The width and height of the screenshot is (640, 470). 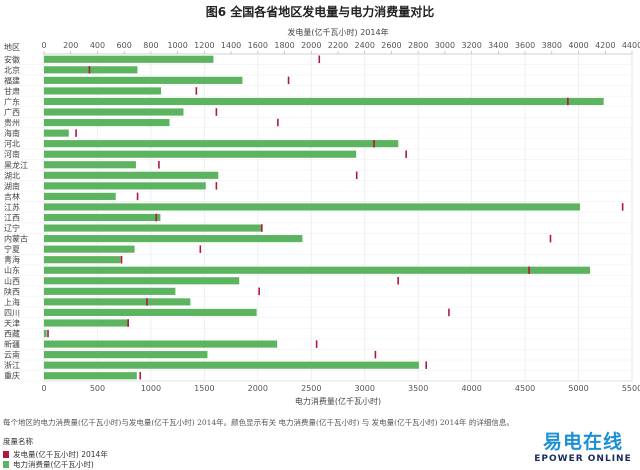 I want to click on category-label: 江西, so click(x=12, y=218).